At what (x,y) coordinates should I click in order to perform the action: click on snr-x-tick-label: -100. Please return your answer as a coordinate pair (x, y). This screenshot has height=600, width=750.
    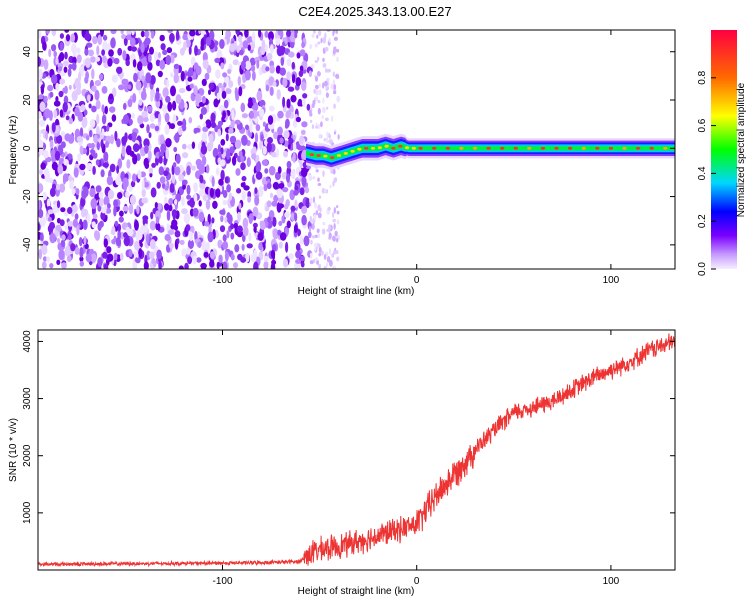
    Looking at the image, I should click on (222, 581).